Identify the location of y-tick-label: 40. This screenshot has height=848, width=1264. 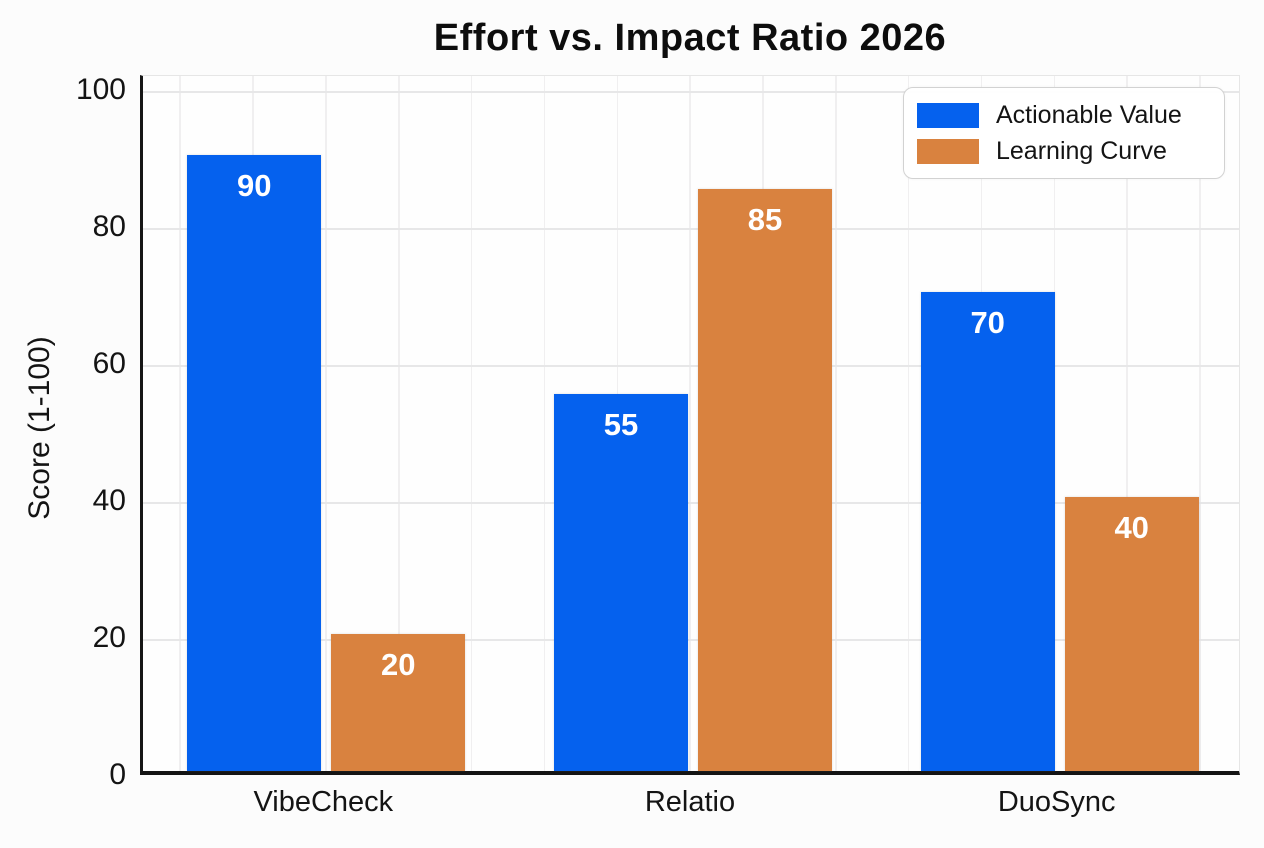
(109, 500).